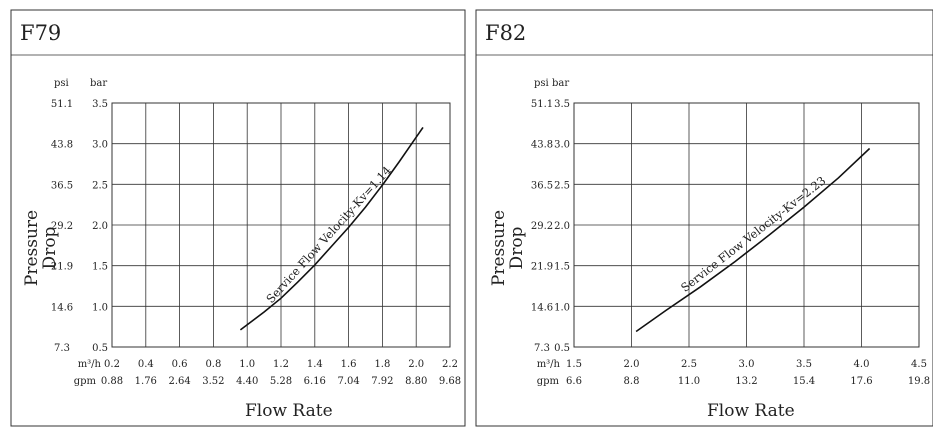 This screenshot has width=933, height=436. I want to click on x-tick-gpm: 6.6, so click(574, 381).